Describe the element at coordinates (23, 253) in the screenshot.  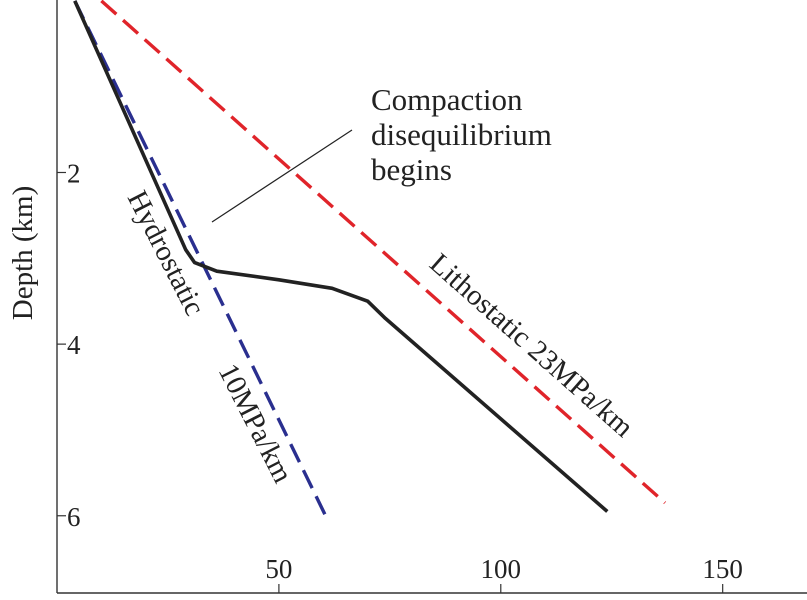
I see `y-axis-label: Depth (km)` at that location.